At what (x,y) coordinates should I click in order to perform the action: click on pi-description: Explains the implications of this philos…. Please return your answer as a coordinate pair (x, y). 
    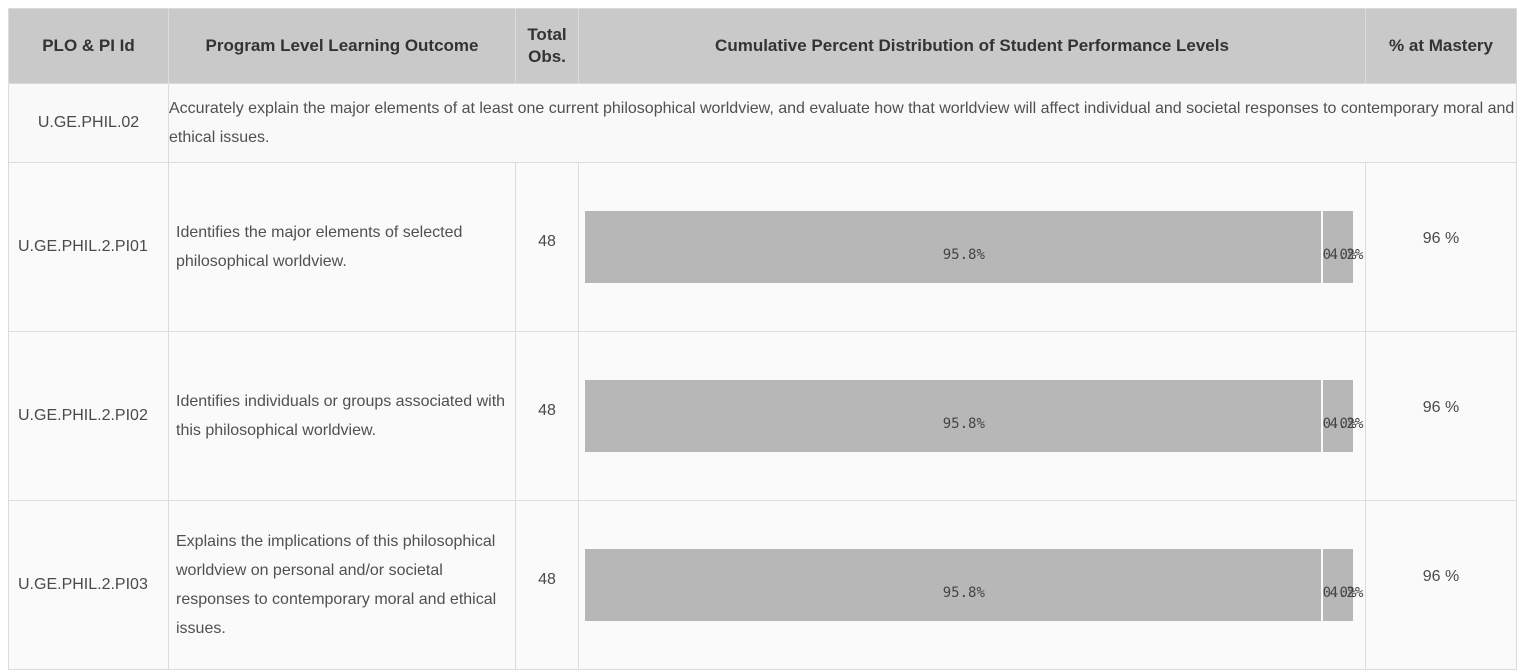
    Looking at the image, I should click on (342, 585).